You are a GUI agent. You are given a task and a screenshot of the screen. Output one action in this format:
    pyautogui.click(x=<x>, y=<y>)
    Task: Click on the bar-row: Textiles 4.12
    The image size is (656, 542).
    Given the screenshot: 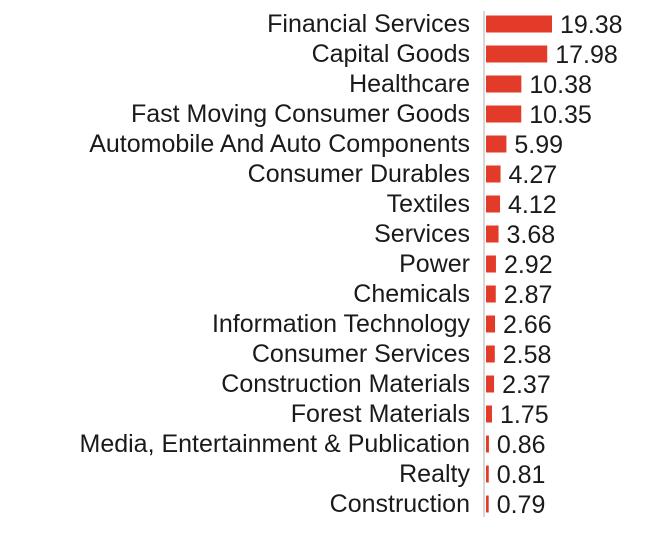 What is the action you would take?
    pyautogui.click(x=472, y=204)
    